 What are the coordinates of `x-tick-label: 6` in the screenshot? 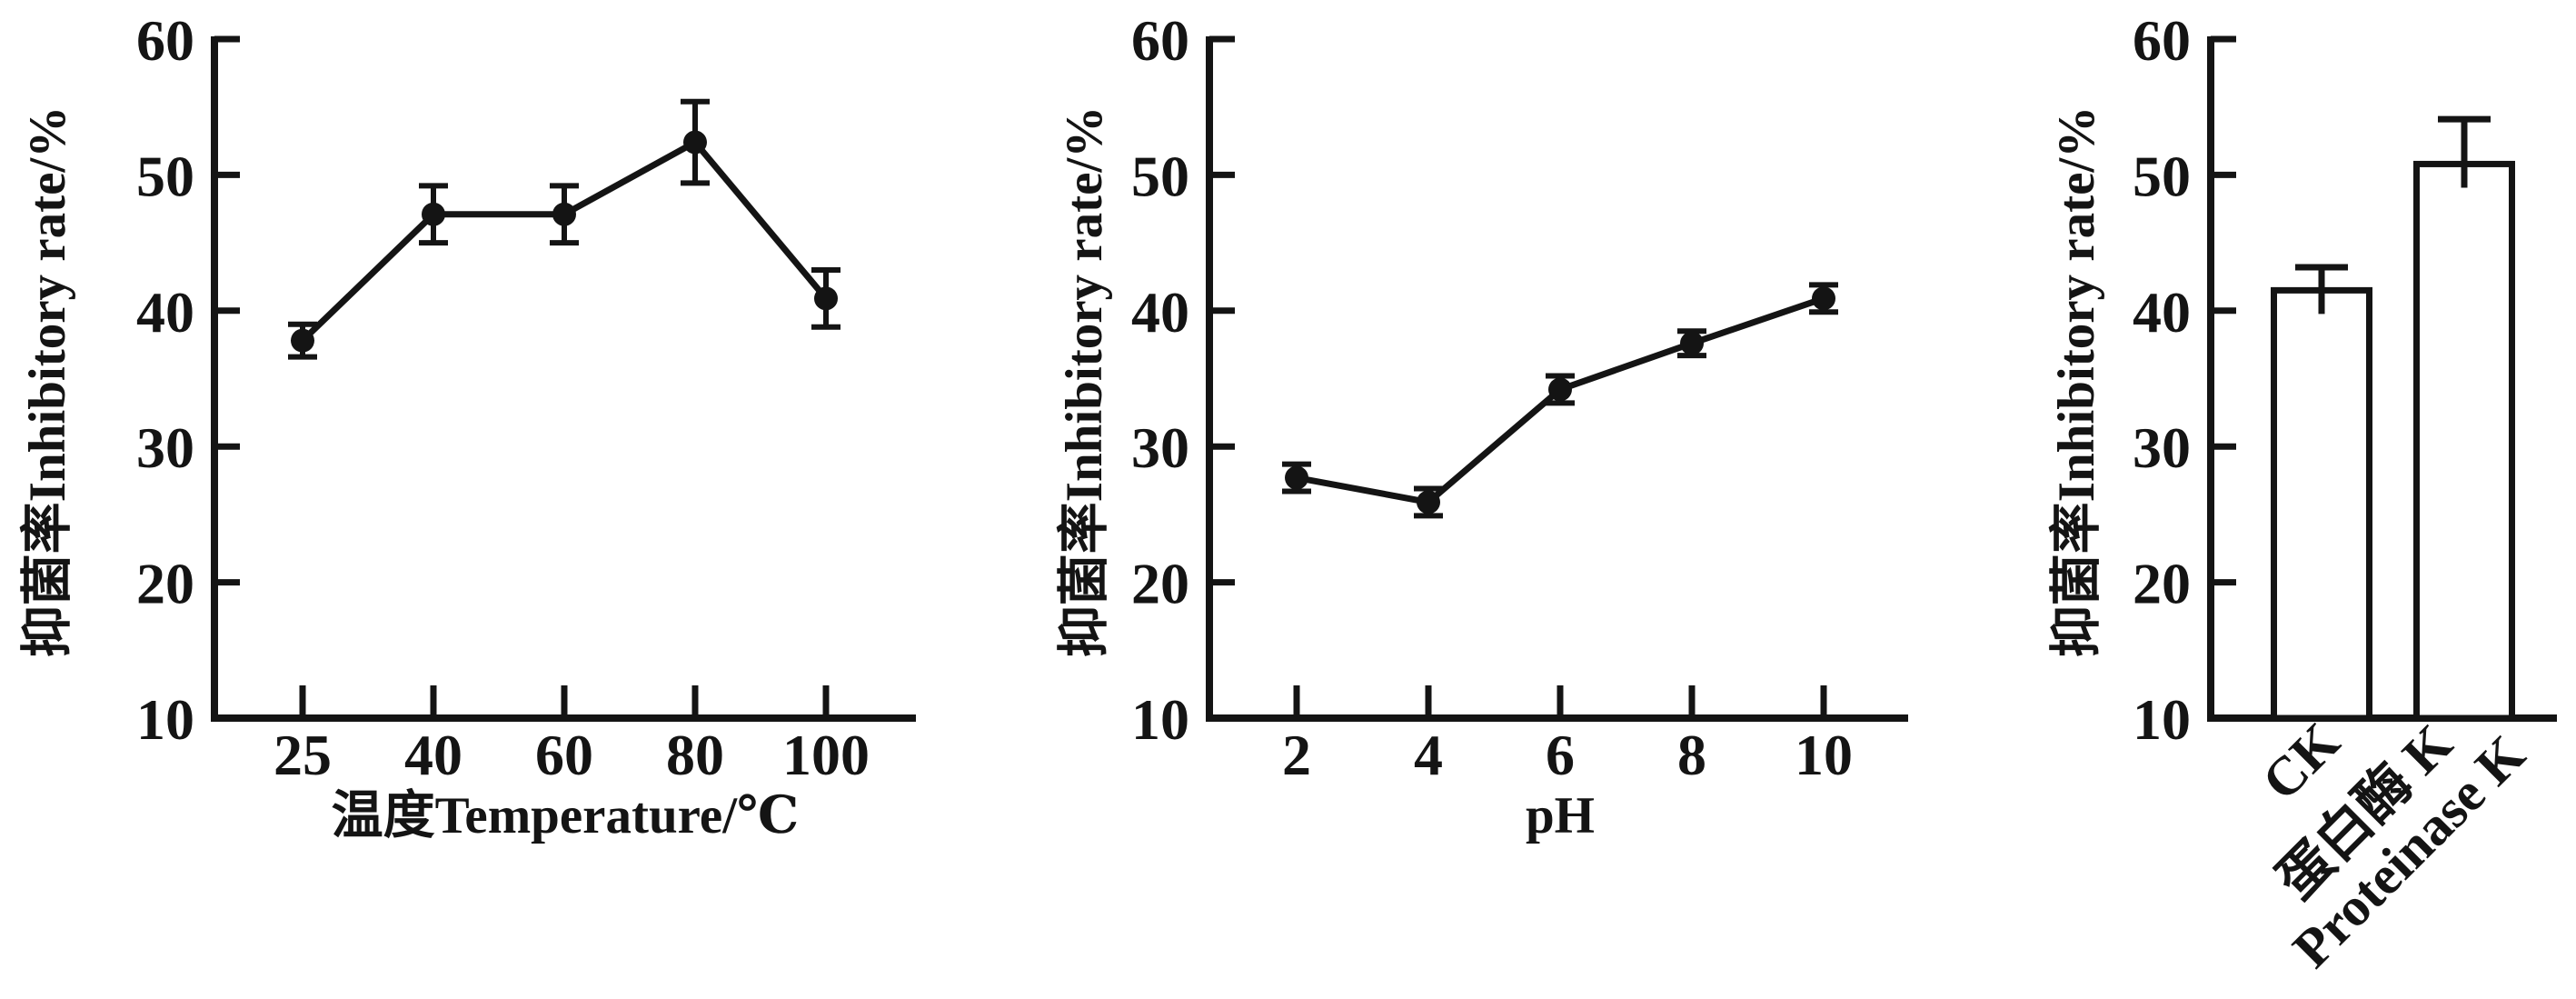 It's located at (1560, 755).